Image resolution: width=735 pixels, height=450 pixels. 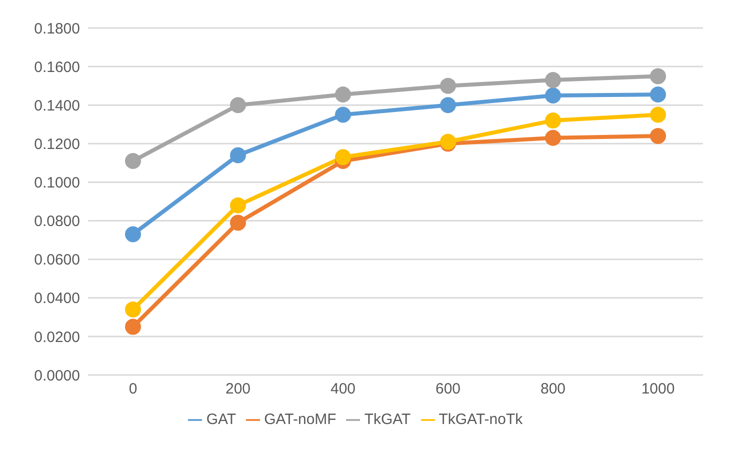 What do you see at coordinates (343, 389) in the screenshot?
I see `x-tick-label: 400` at bounding box center [343, 389].